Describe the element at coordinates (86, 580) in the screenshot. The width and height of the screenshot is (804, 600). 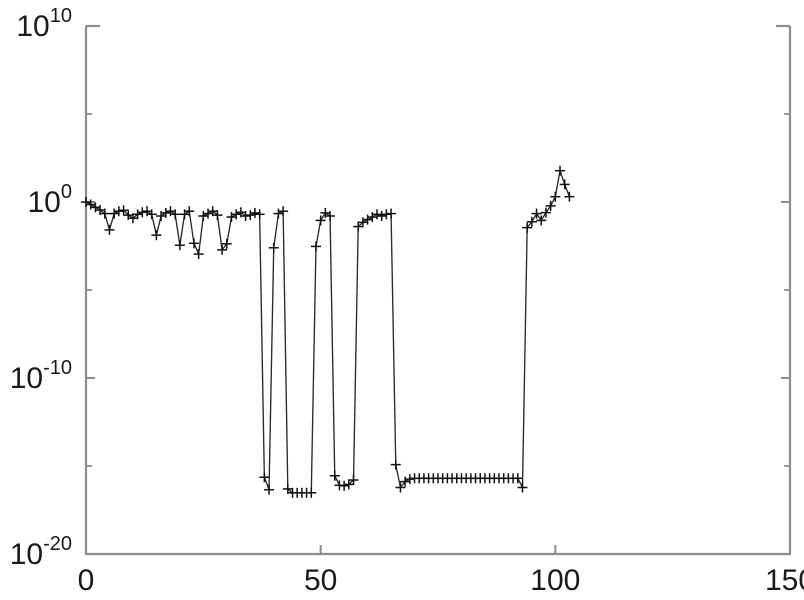
I see `x-tick-label: 0` at that location.